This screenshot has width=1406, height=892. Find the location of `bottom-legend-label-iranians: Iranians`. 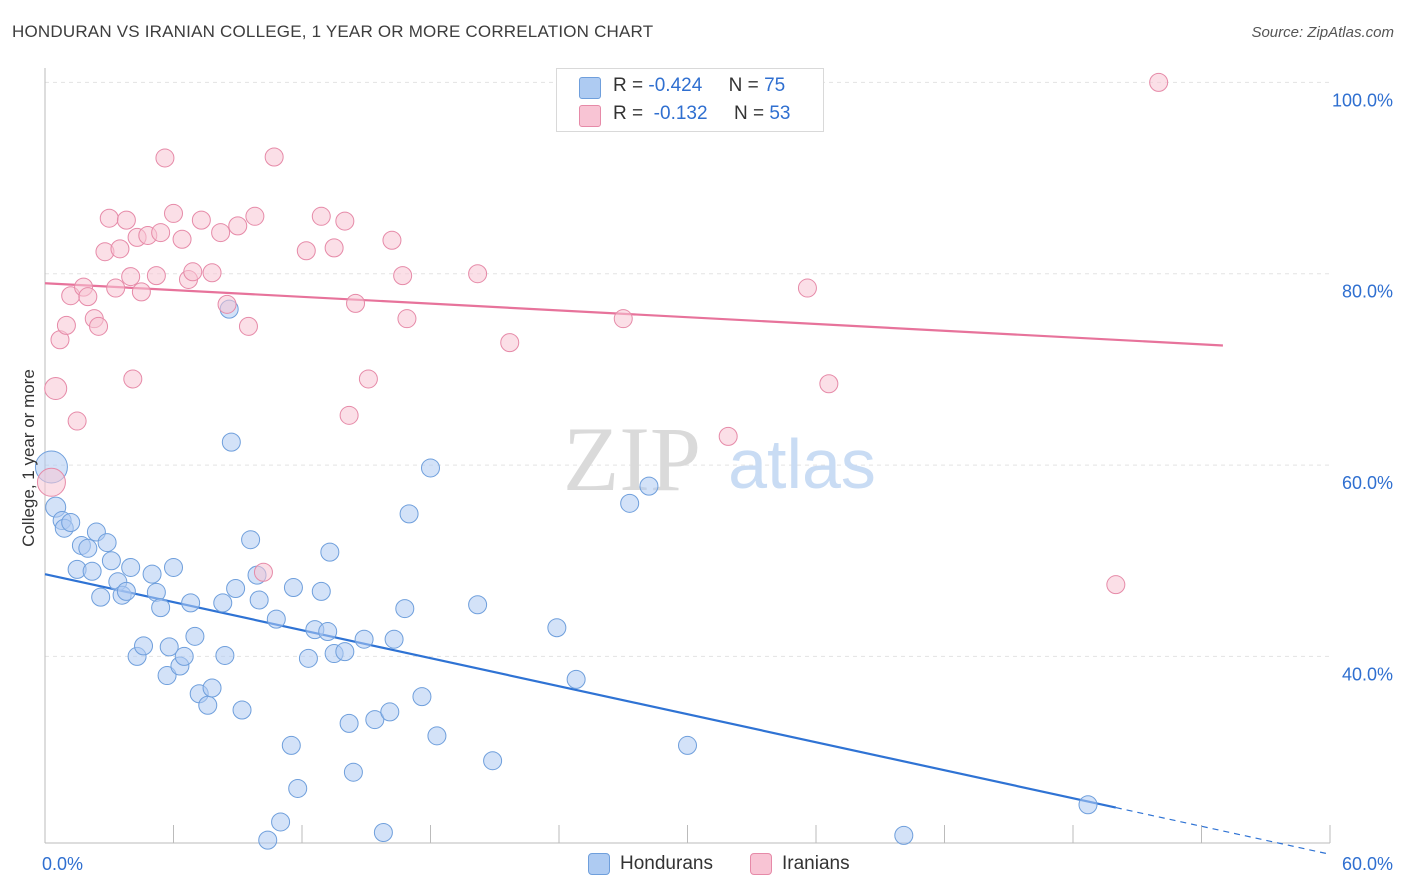

bottom-legend-label-iranians: Iranians is located at coordinates (816, 863).